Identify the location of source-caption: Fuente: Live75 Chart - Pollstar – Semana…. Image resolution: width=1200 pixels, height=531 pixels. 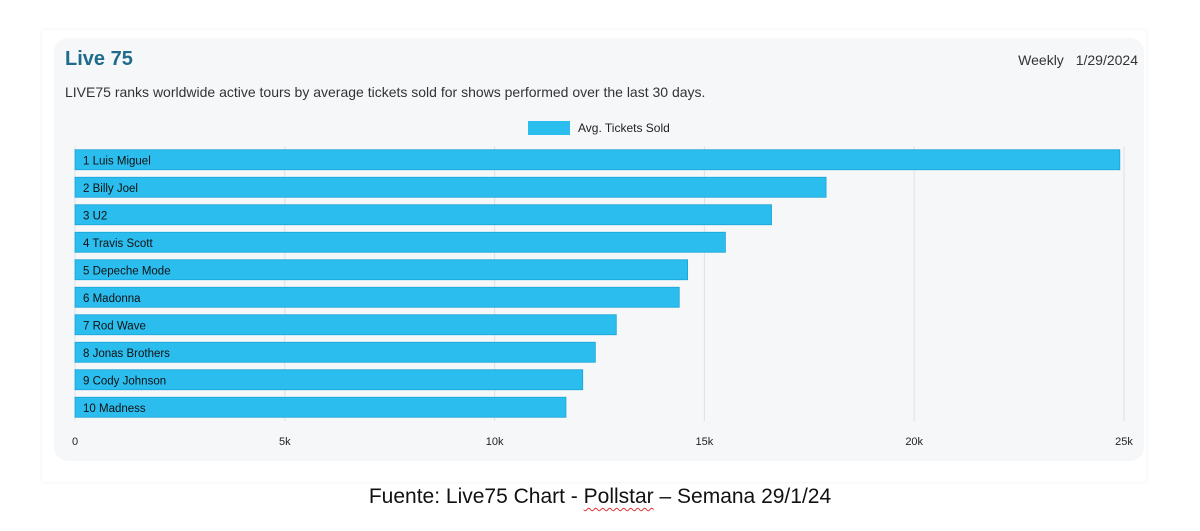
(600, 497).